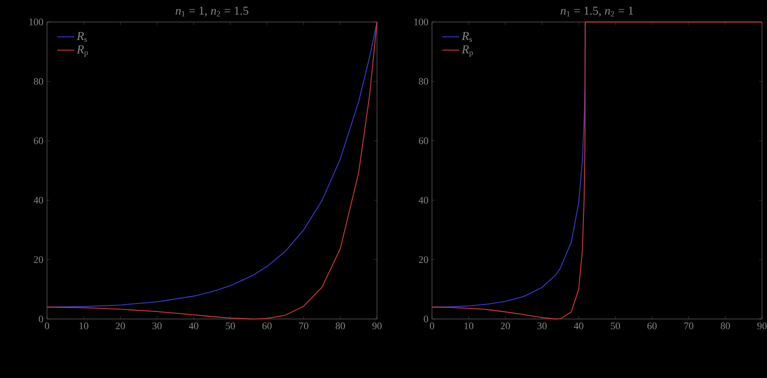 The width and height of the screenshot is (767, 378). Describe the element at coordinates (212, 11) in the screenshot. I see `chart-title: n$_{1}$ = 1, n$_{2}$ = 1.5` at that location.